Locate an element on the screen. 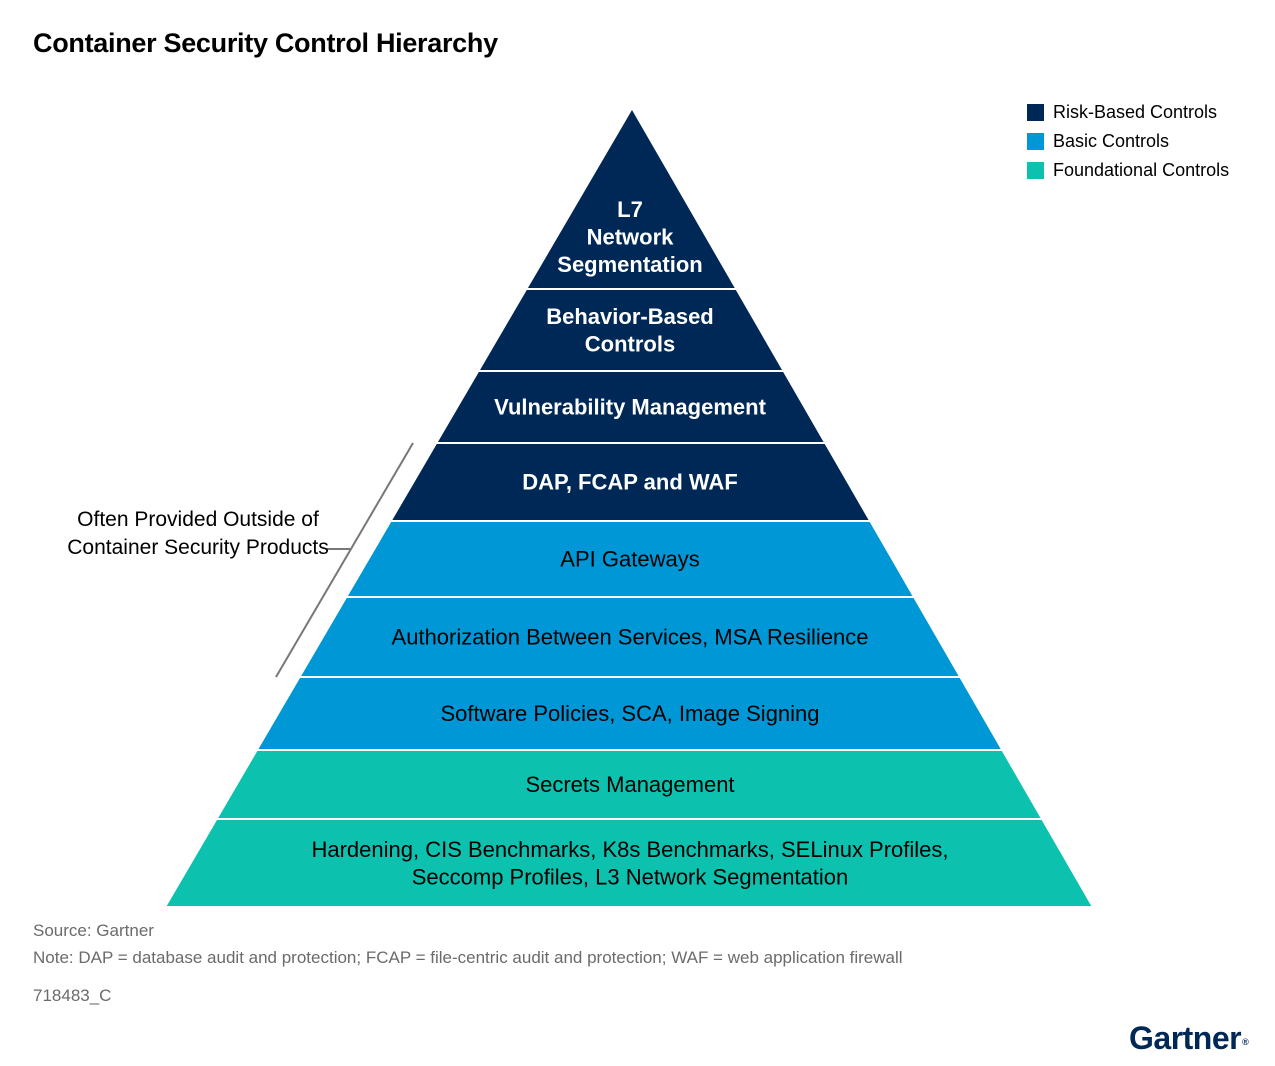  page-title: Container Security Control Hierarchy is located at coordinates (265, 43).